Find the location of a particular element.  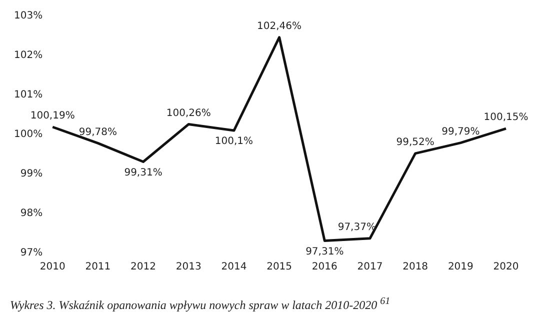

x-tick-label: 2016 is located at coordinates (325, 267).